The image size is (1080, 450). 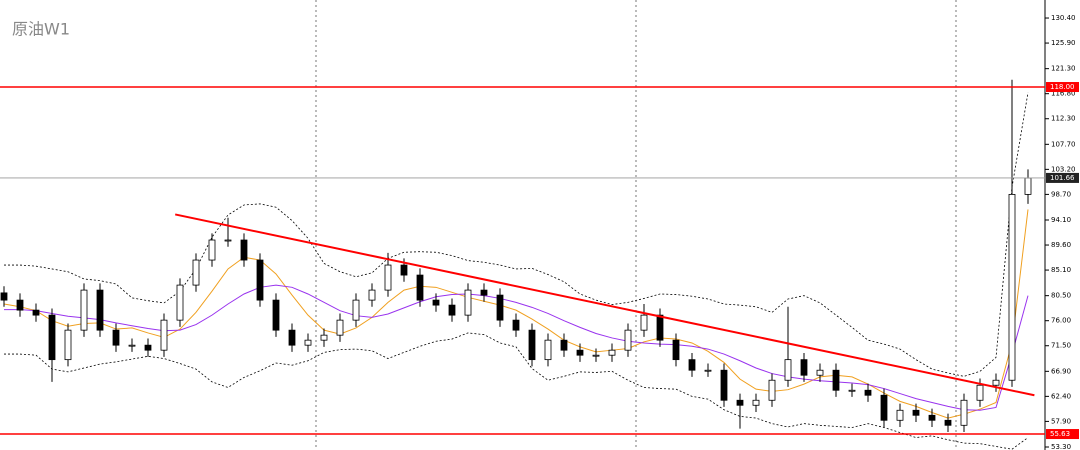 I want to click on y-tick-label: 98.70, so click(x=1061, y=194).